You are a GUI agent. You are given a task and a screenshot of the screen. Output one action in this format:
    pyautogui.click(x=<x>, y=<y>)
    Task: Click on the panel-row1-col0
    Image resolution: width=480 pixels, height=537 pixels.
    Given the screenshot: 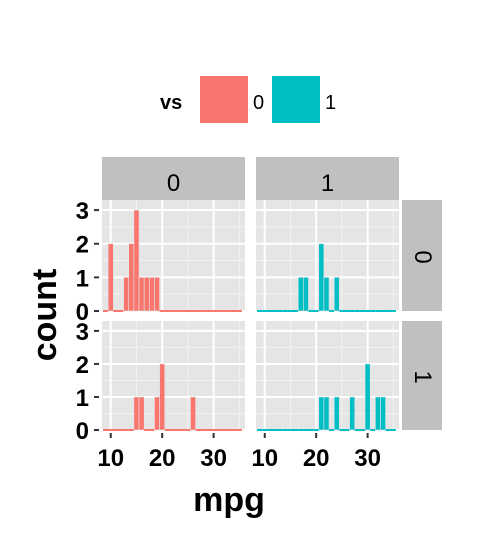 What is the action you would take?
    pyautogui.click(x=173, y=376)
    